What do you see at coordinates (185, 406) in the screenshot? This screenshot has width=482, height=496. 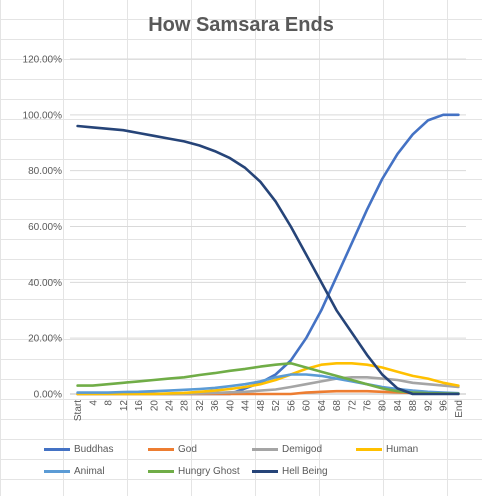 I see `x-tick-label: 28` at bounding box center [185, 406].